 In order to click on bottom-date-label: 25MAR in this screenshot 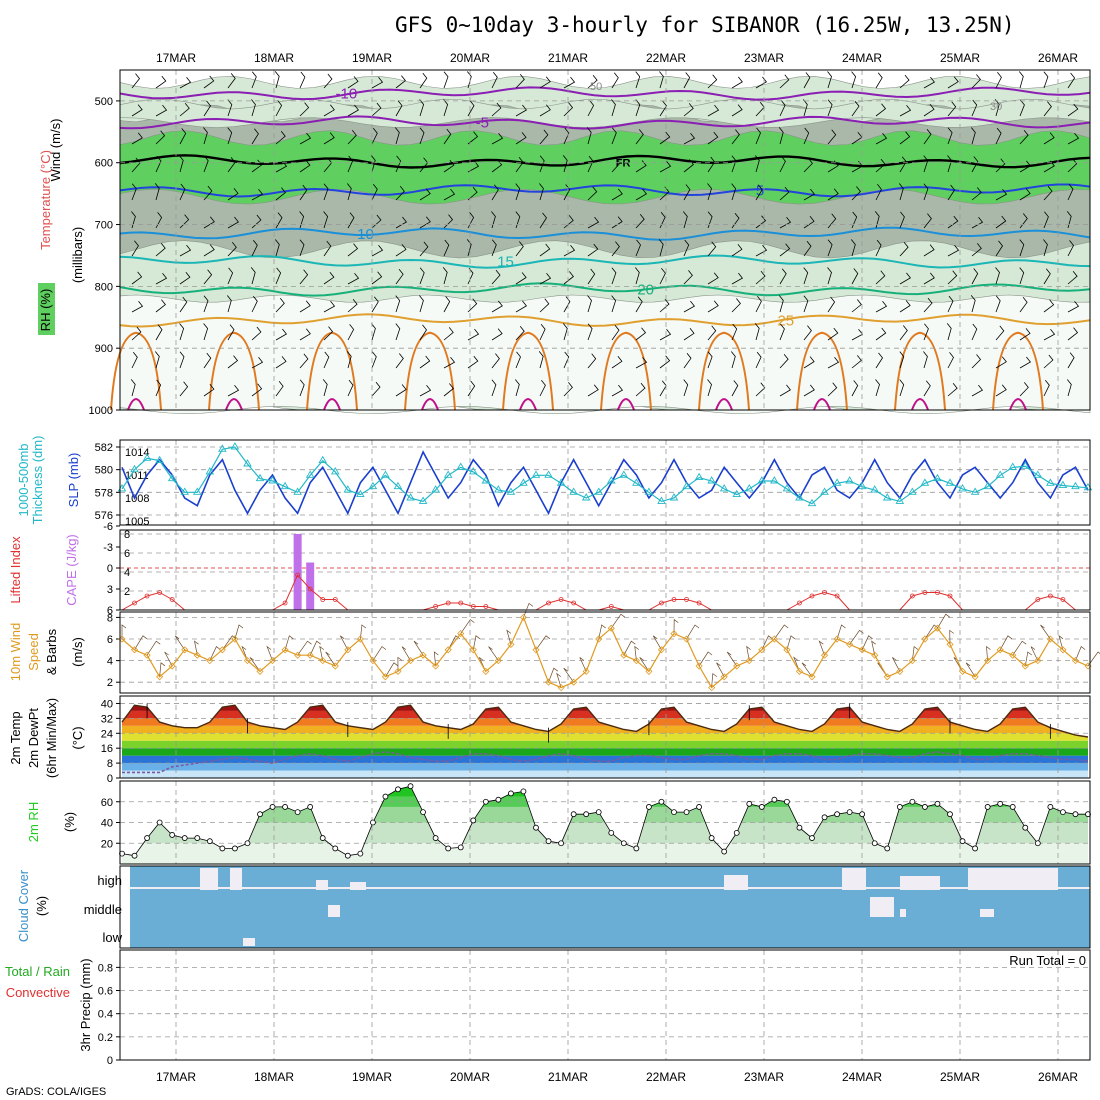, I will do `click(960, 1077)`.